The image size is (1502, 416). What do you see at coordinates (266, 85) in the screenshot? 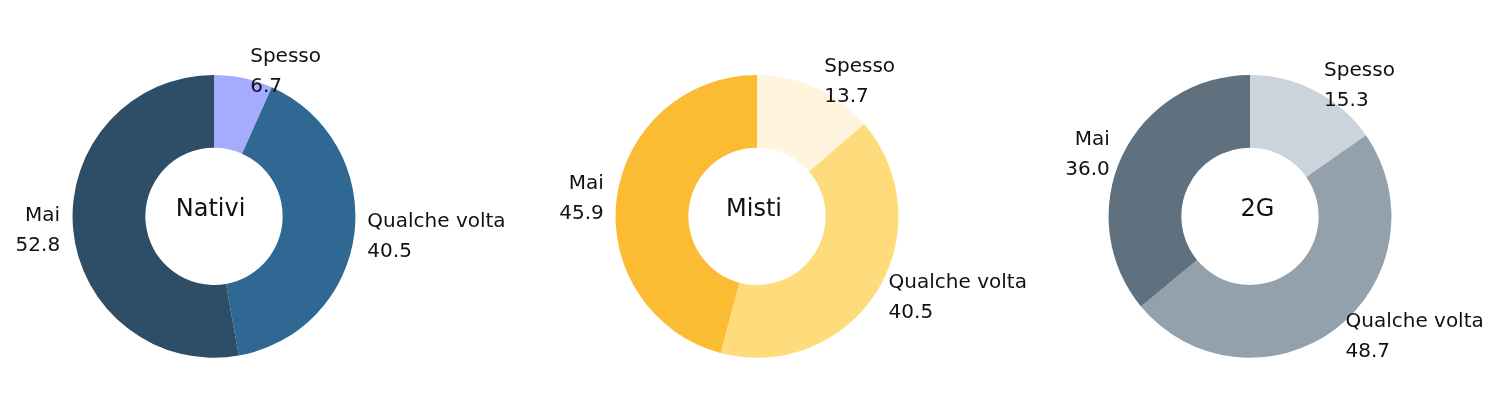
I see `data-label: 6.7` at bounding box center [266, 85].